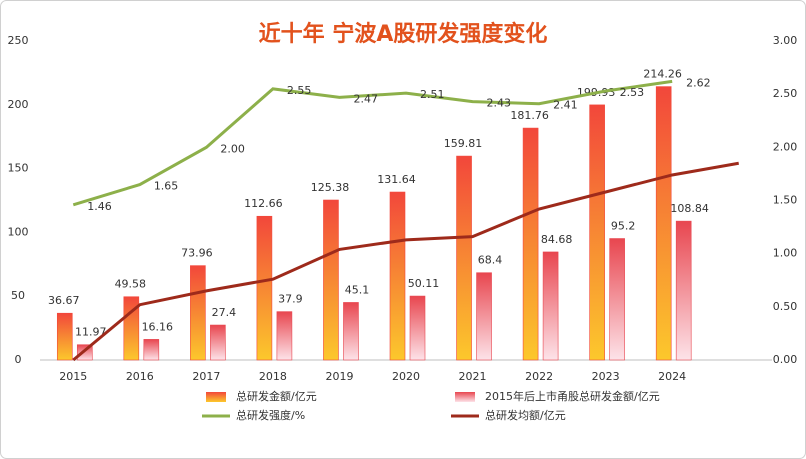  I want to click on line-value-label: 2.43, so click(499, 103).